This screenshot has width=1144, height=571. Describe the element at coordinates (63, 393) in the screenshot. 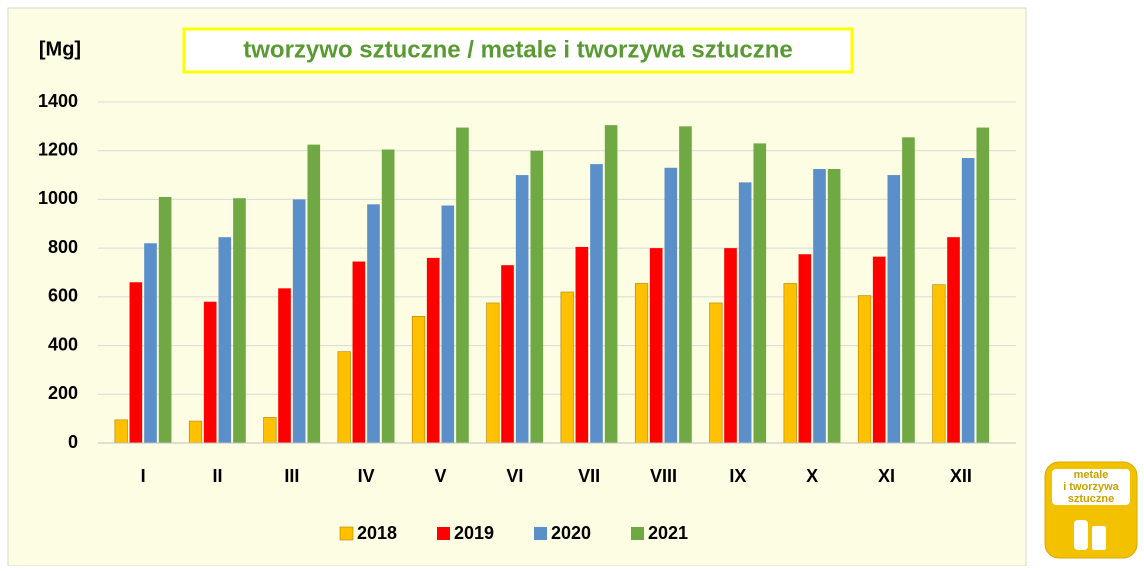

I see `y-tick-label: 200` at that location.